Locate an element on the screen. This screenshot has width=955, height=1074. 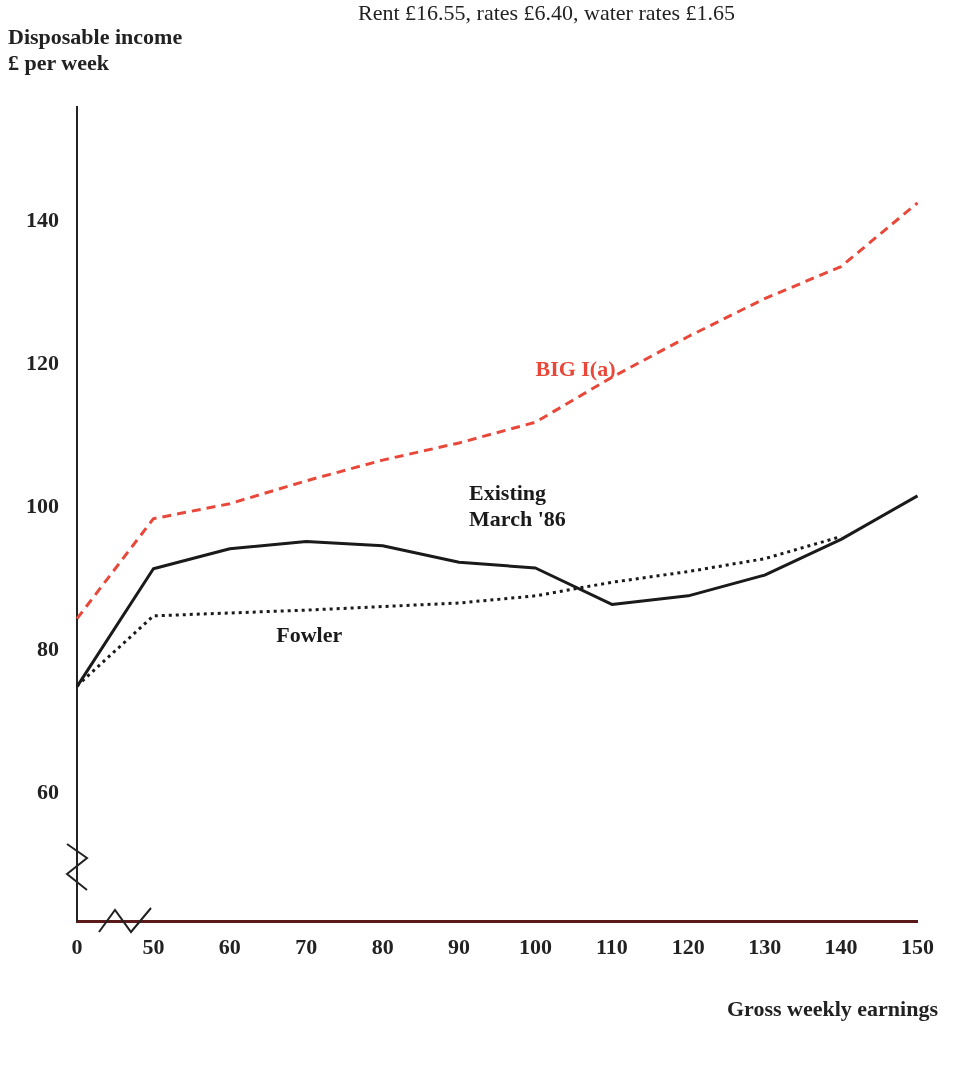
x-tick-label: 60 is located at coordinates (229, 947).